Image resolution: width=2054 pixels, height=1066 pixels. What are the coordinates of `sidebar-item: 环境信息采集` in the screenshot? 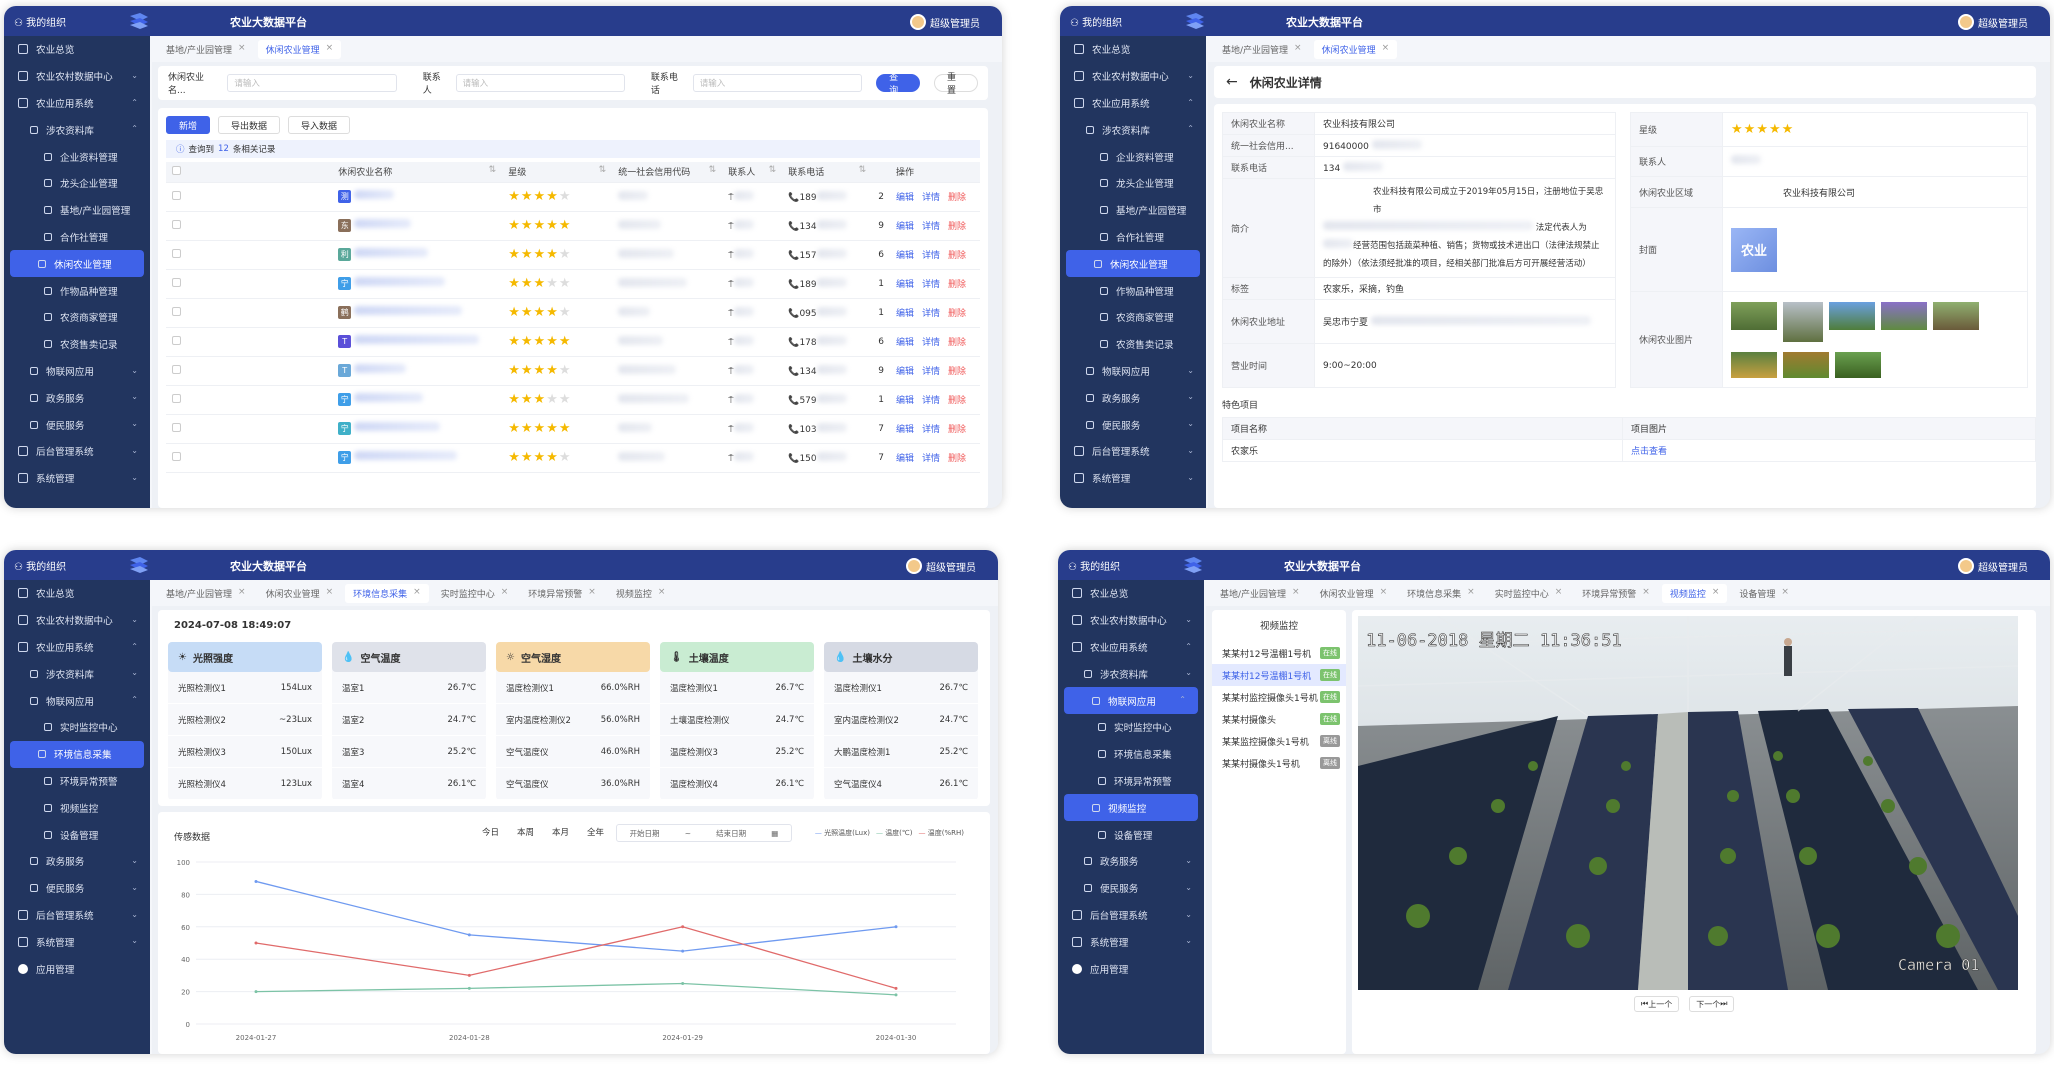 It's located at (1131, 754).